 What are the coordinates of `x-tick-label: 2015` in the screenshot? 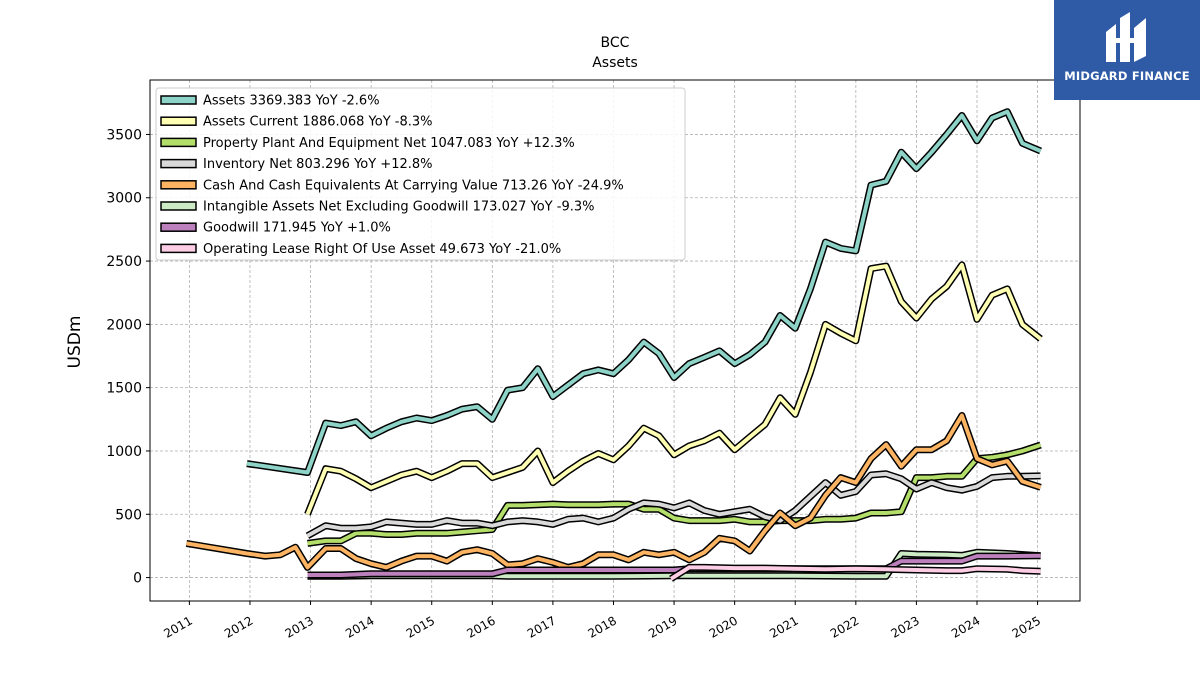 It's located at (420, 626).